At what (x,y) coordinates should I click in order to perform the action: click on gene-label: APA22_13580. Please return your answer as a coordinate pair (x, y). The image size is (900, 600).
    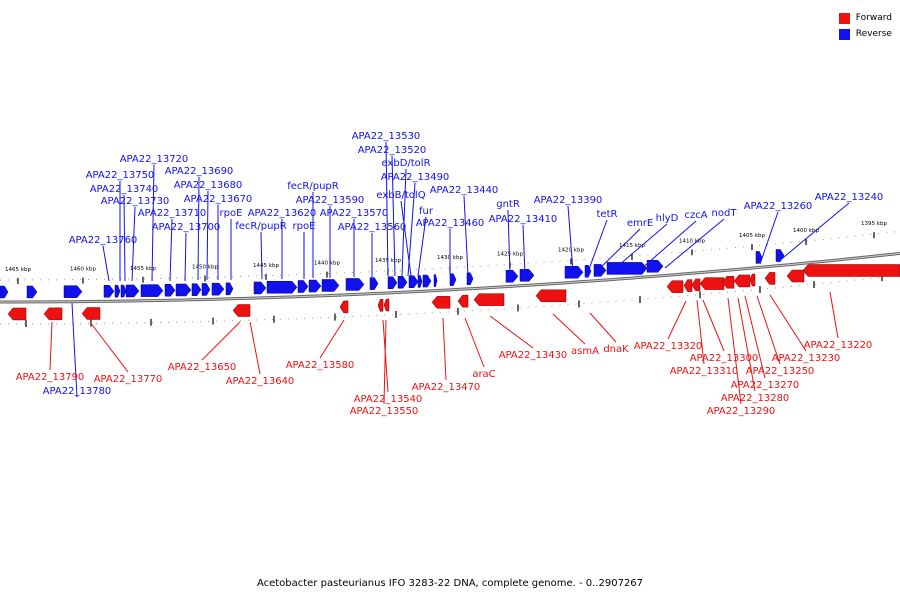
    Looking at the image, I should click on (320, 365).